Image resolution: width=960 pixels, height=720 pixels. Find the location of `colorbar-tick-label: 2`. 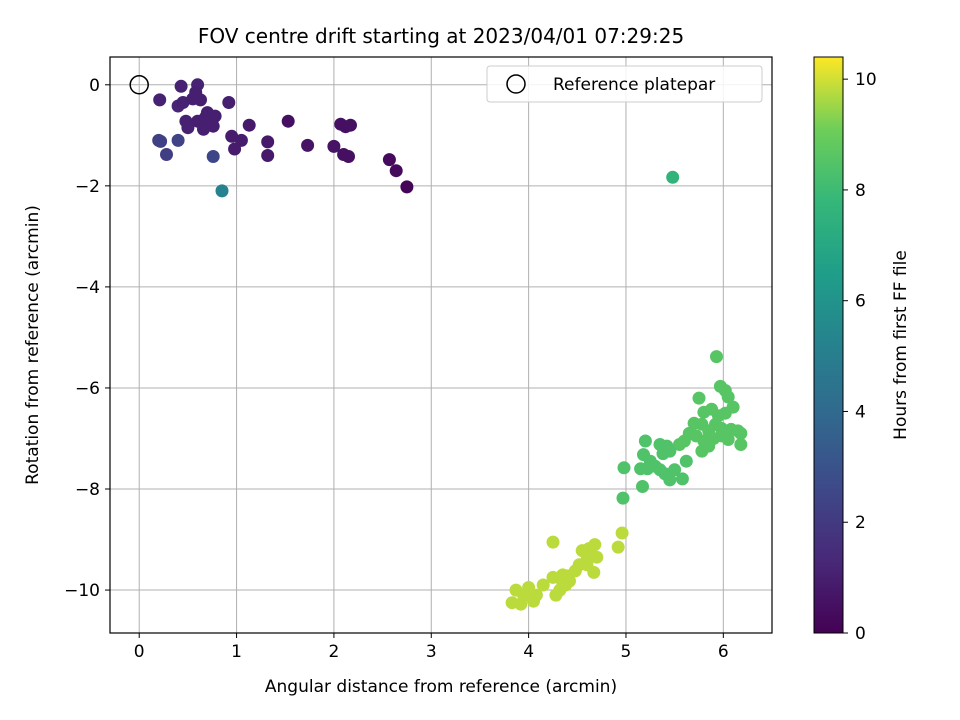

colorbar-tick-label: 2 is located at coordinates (860, 523).